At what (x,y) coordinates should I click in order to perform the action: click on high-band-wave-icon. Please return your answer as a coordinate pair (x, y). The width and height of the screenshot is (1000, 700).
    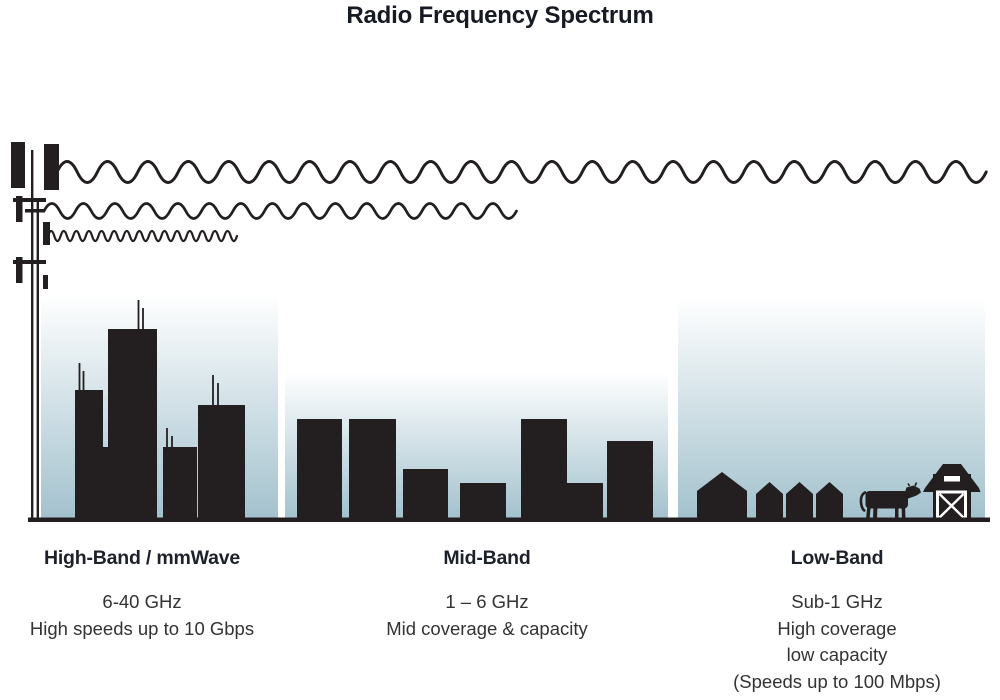
    Looking at the image, I should click on (142, 236).